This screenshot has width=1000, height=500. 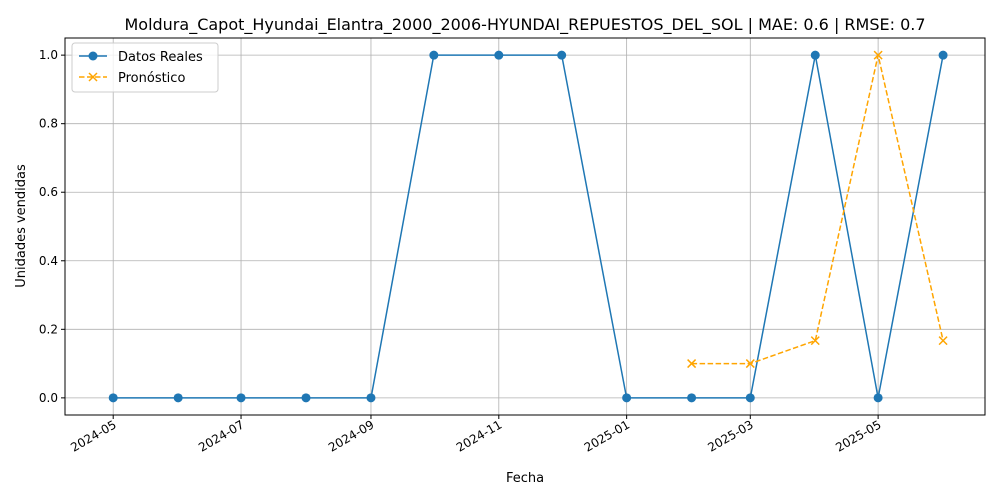 I want to click on x-tick-label: 2024-11, so click(x=479, y=435).